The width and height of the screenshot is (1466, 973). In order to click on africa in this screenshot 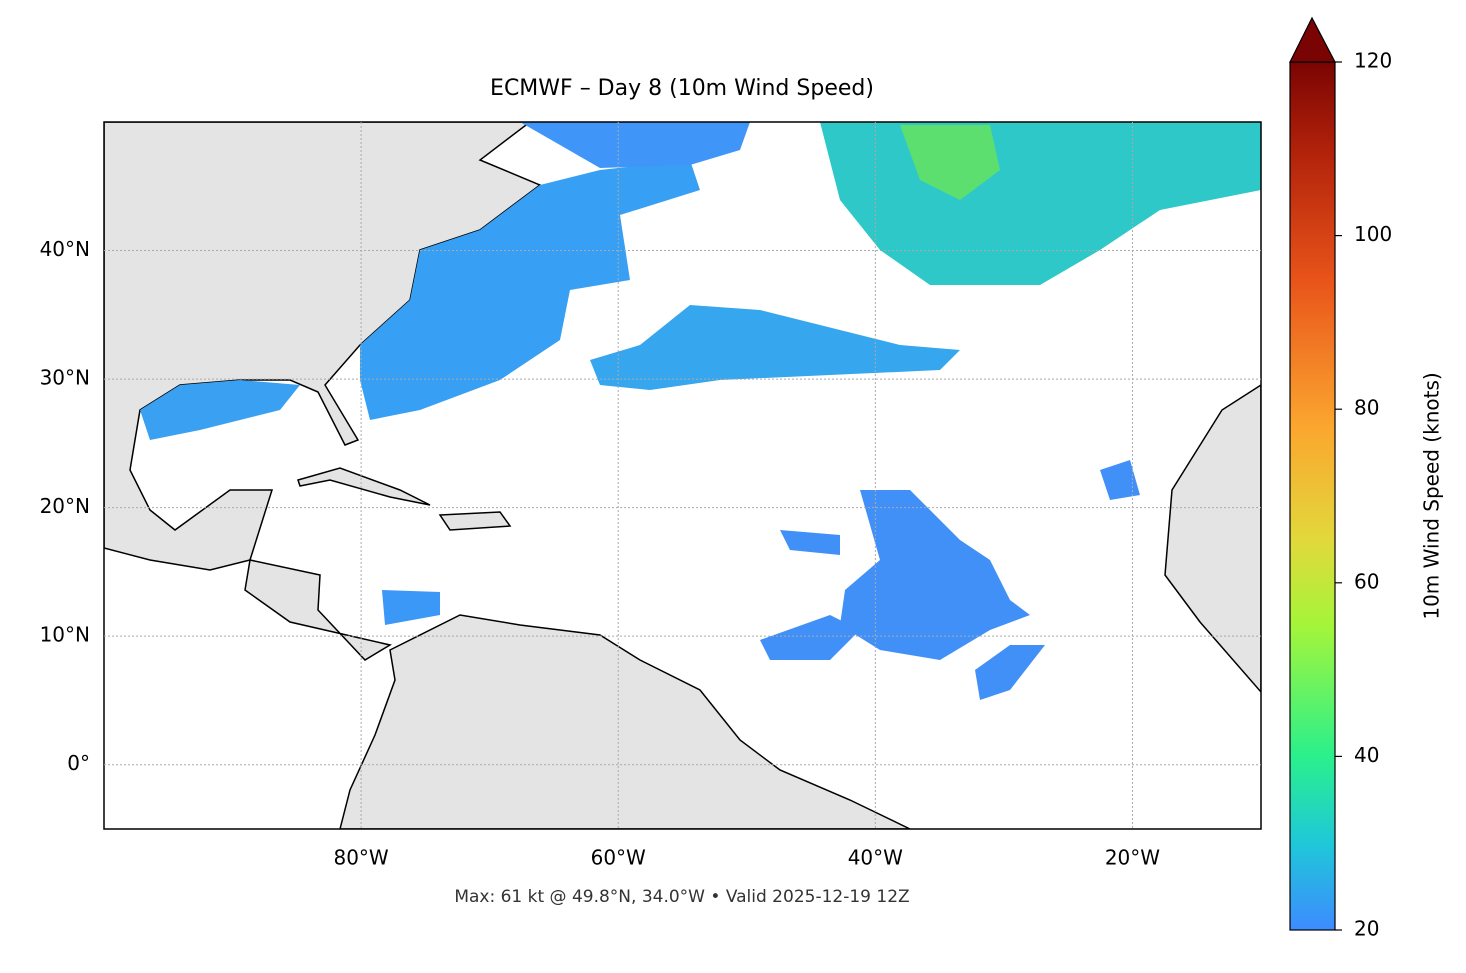, I will do `click(1212, 539)`.